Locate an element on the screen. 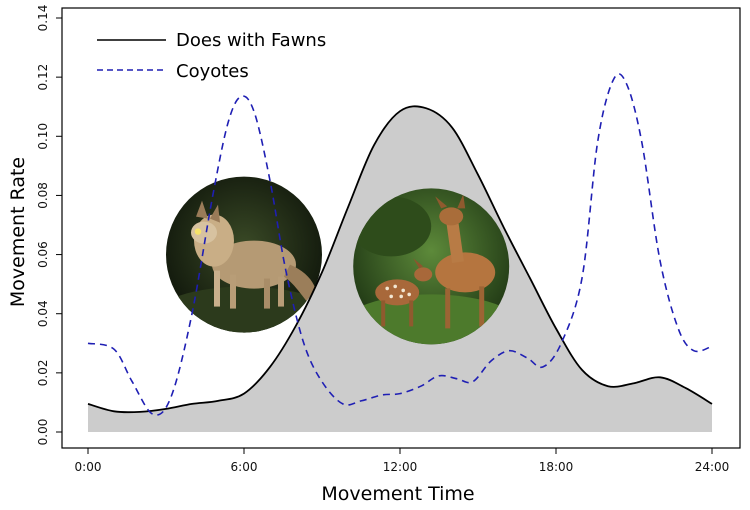  y-tick-label: 0.14 is located at coordinates (43, 18).